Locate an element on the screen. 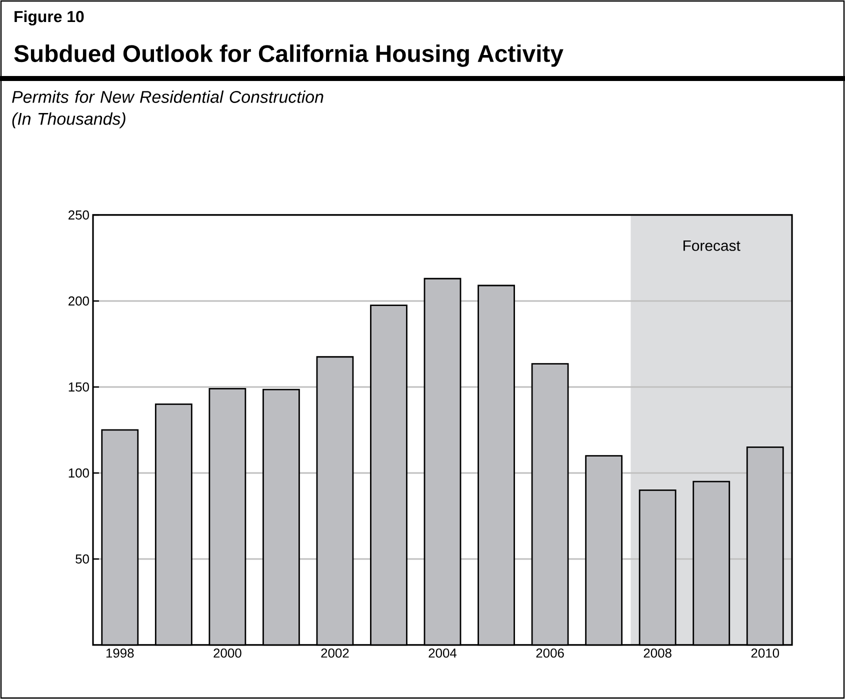  y-tick-label: 100 is located at coordinates (78, 473).